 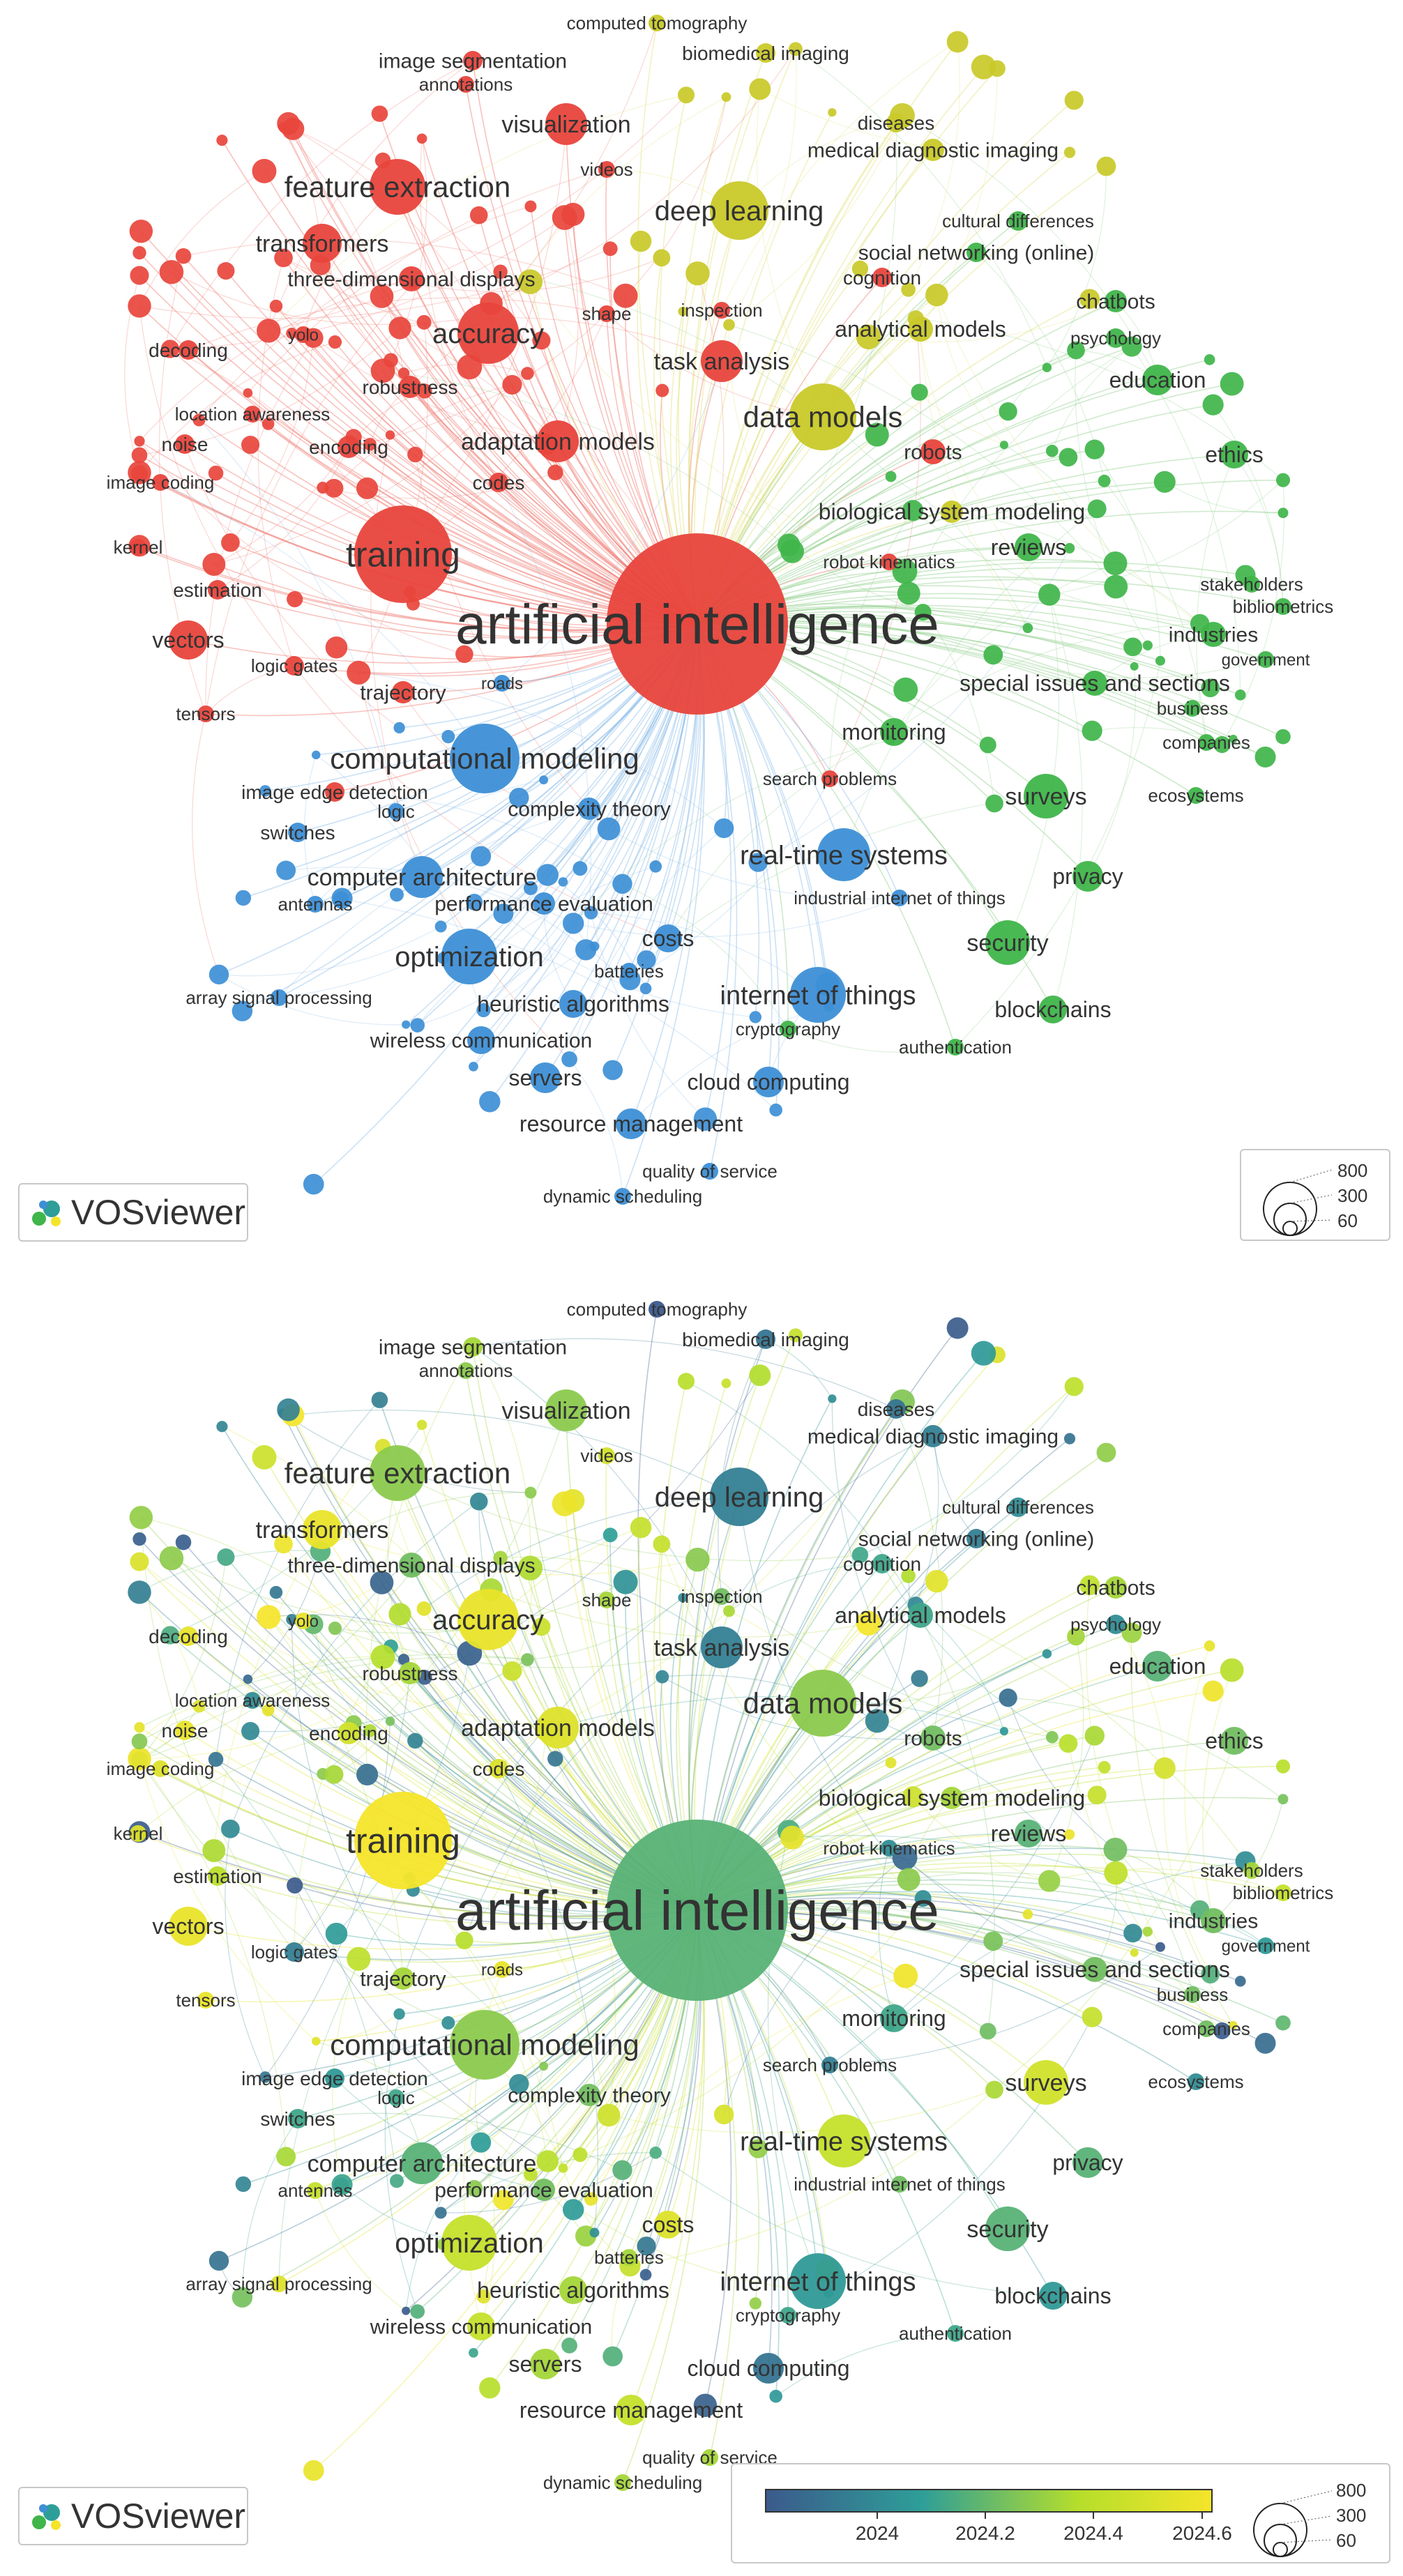 What do you see at coordinates (788, 2315) in the screenshot?
I see `keyword-node-cryptography` at bounding box center [788, 2315].